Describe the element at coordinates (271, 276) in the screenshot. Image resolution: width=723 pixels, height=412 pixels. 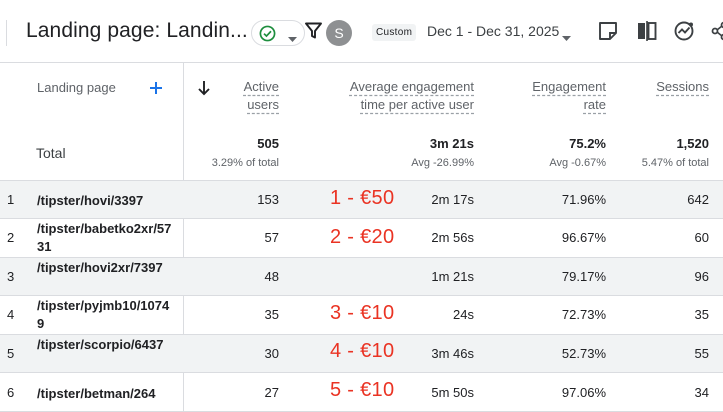
I see `active-users-cell: 48` at that location.